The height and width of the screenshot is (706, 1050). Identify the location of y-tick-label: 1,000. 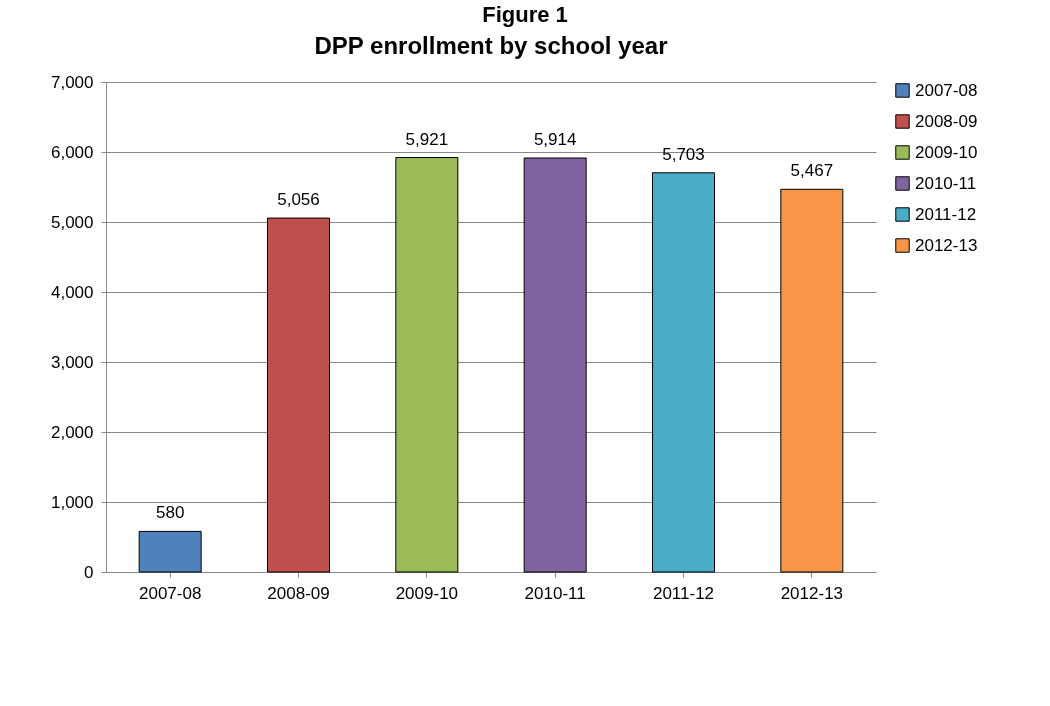
(72, 502).